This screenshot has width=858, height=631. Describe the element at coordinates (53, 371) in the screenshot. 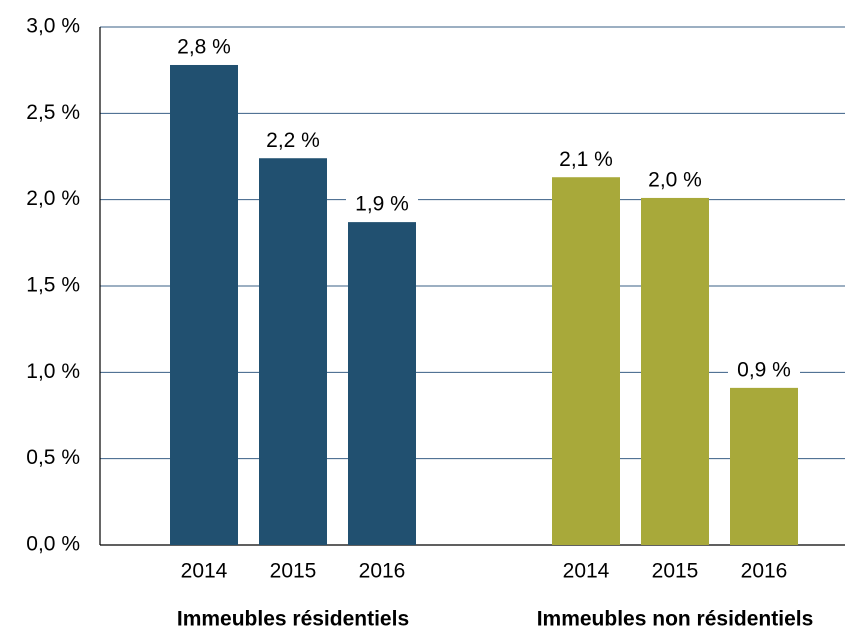

I see `y-tick-label: 1,0 %` at that location.